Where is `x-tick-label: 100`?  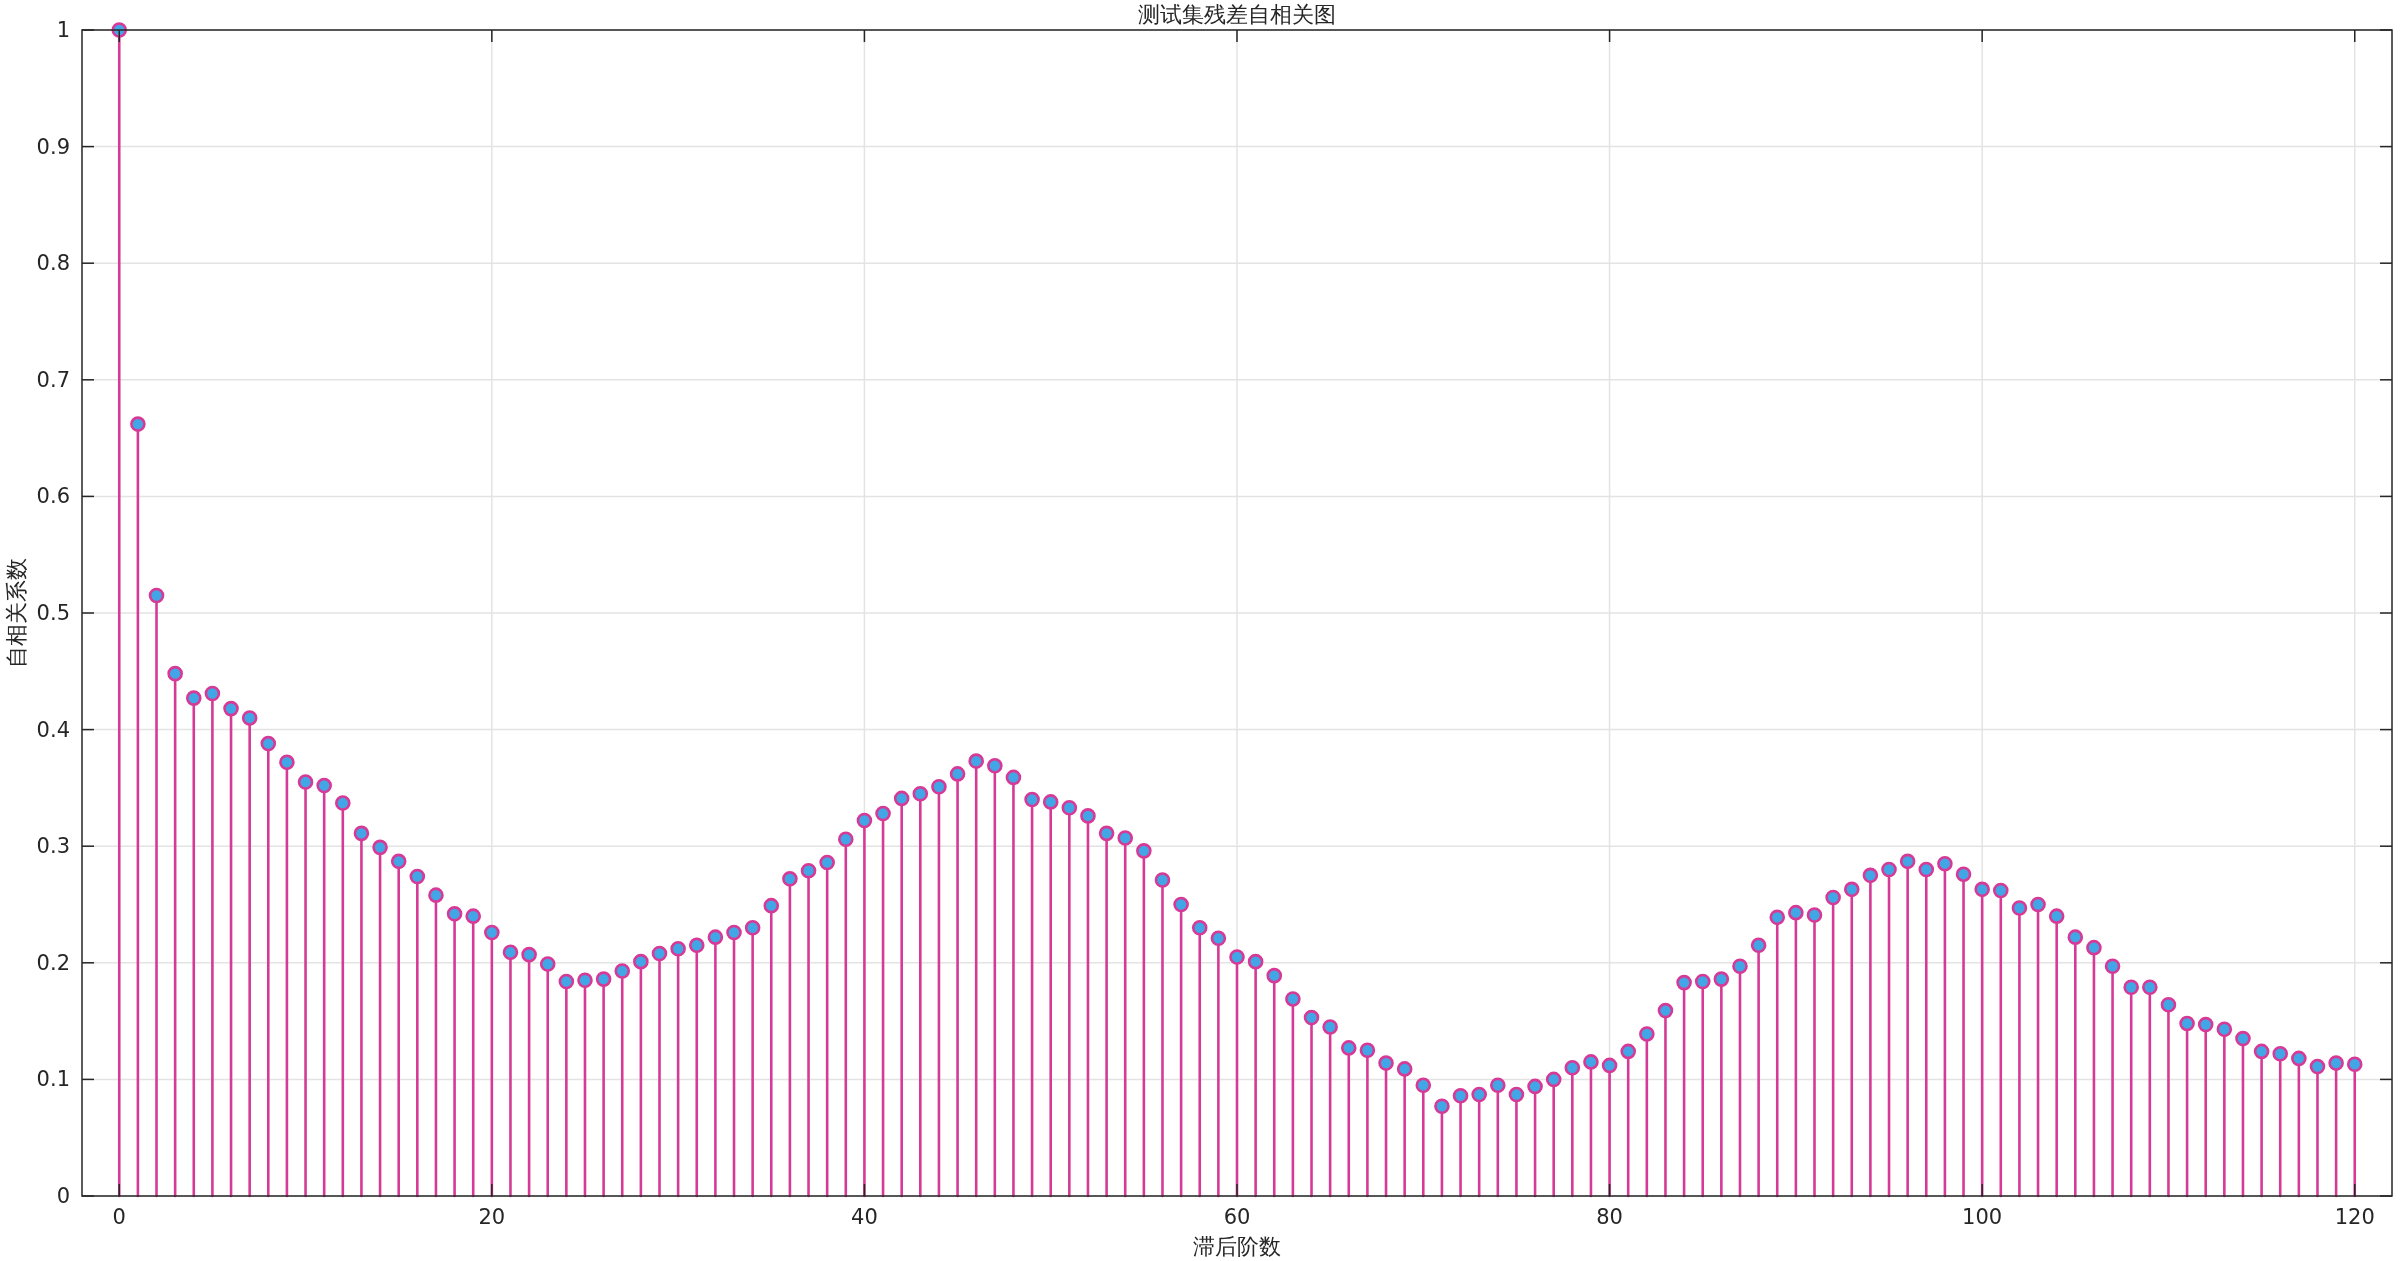 x-tick-label: 100 is located at coordinates (1982, 1217).